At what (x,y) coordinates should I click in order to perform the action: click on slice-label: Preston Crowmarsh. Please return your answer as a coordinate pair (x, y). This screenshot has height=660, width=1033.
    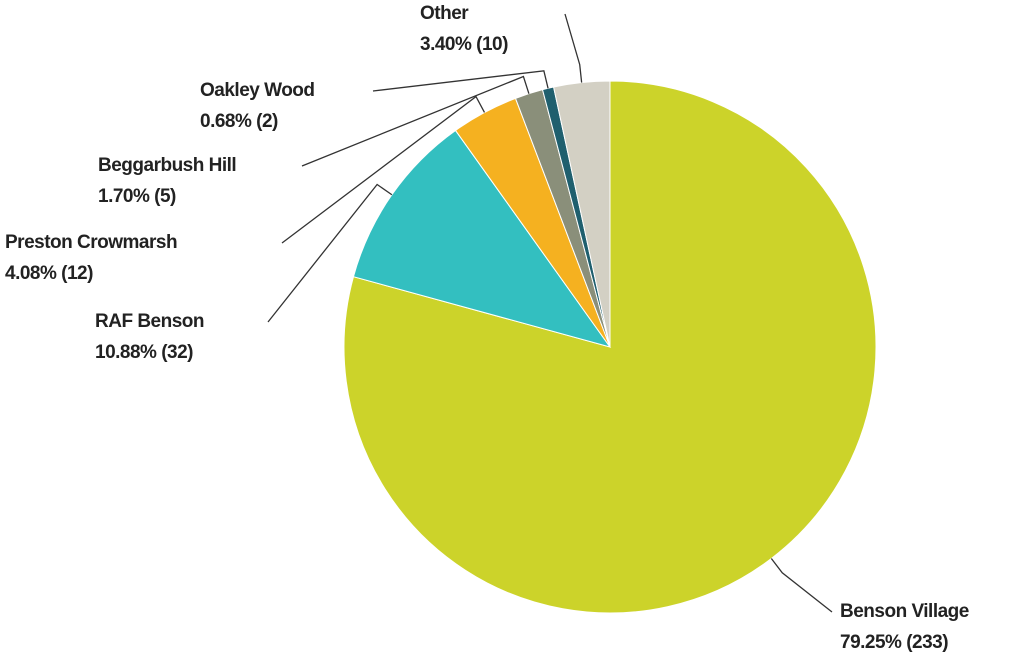
    Looking at the image, I should click on (91, 242).